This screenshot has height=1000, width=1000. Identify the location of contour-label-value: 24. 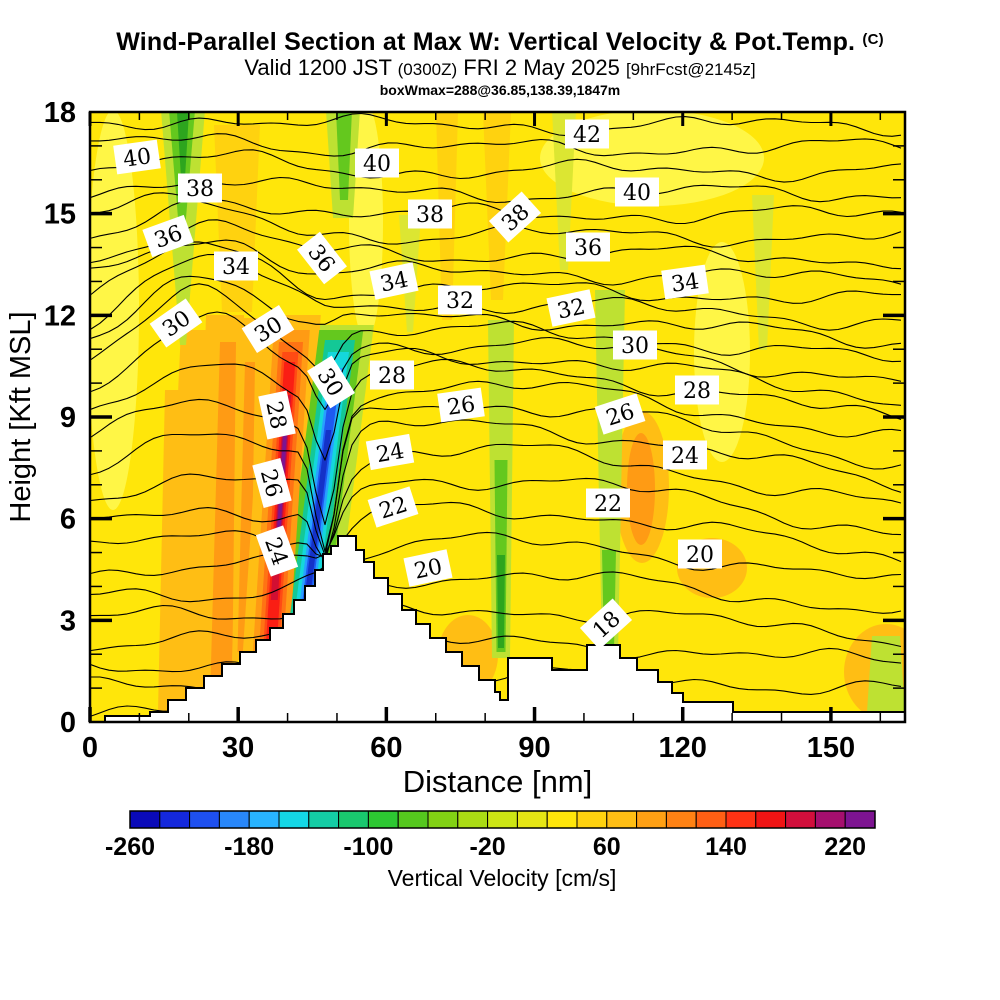
(685, 456).